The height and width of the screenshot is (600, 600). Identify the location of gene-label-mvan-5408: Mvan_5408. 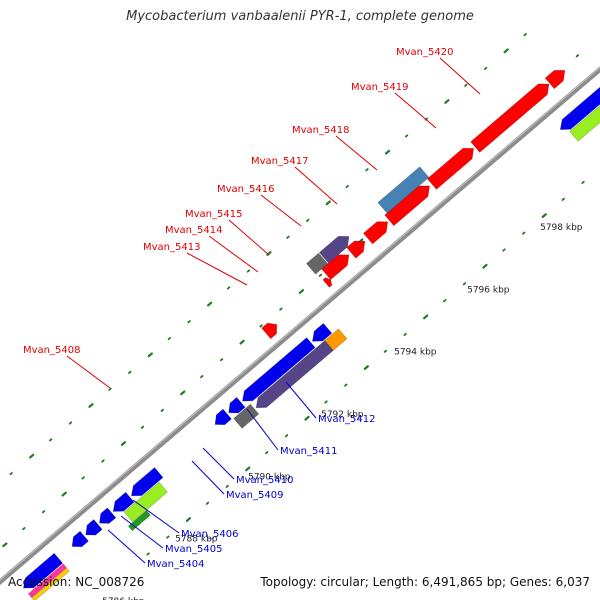
(51, 350).